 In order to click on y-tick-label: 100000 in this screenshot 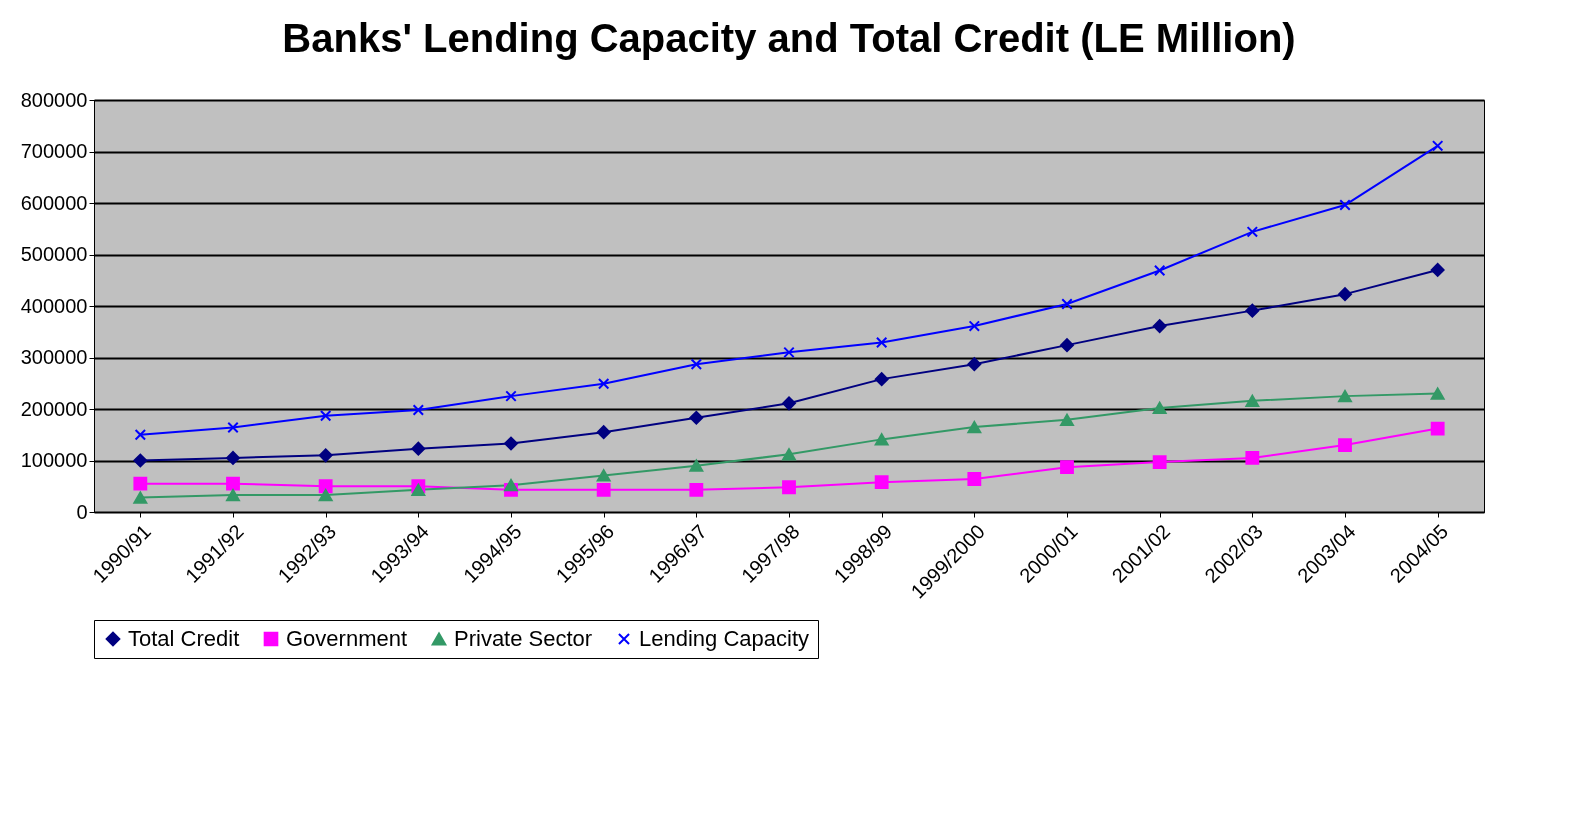, I will do `click(54, 460)`.